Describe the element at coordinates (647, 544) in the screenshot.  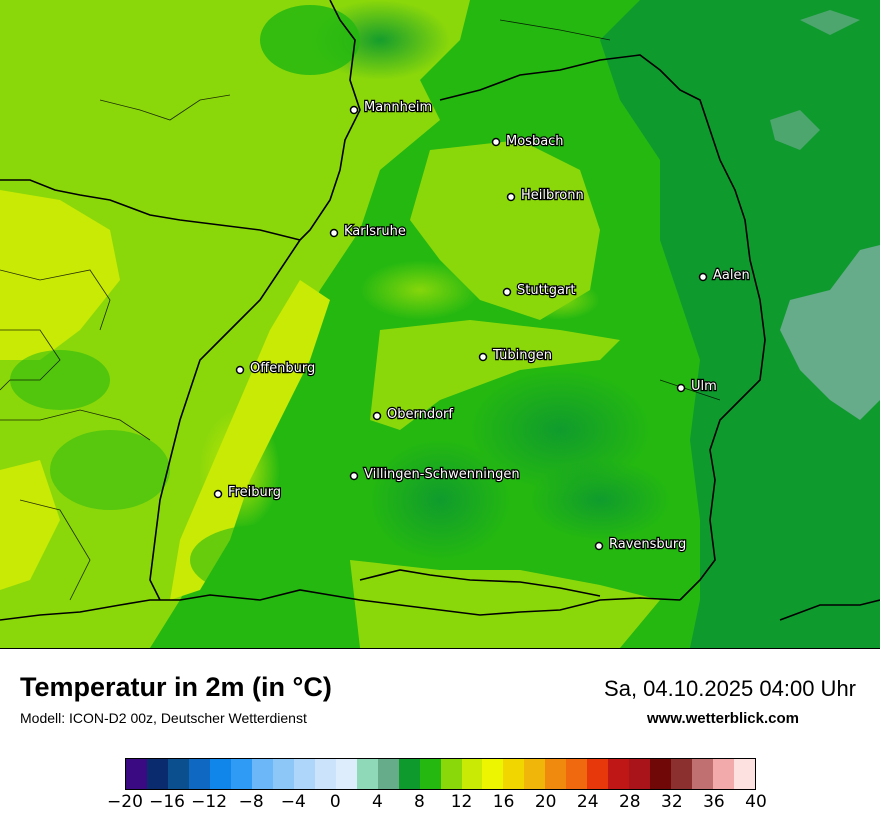
I see `city-label: Ravensburg` at that location.